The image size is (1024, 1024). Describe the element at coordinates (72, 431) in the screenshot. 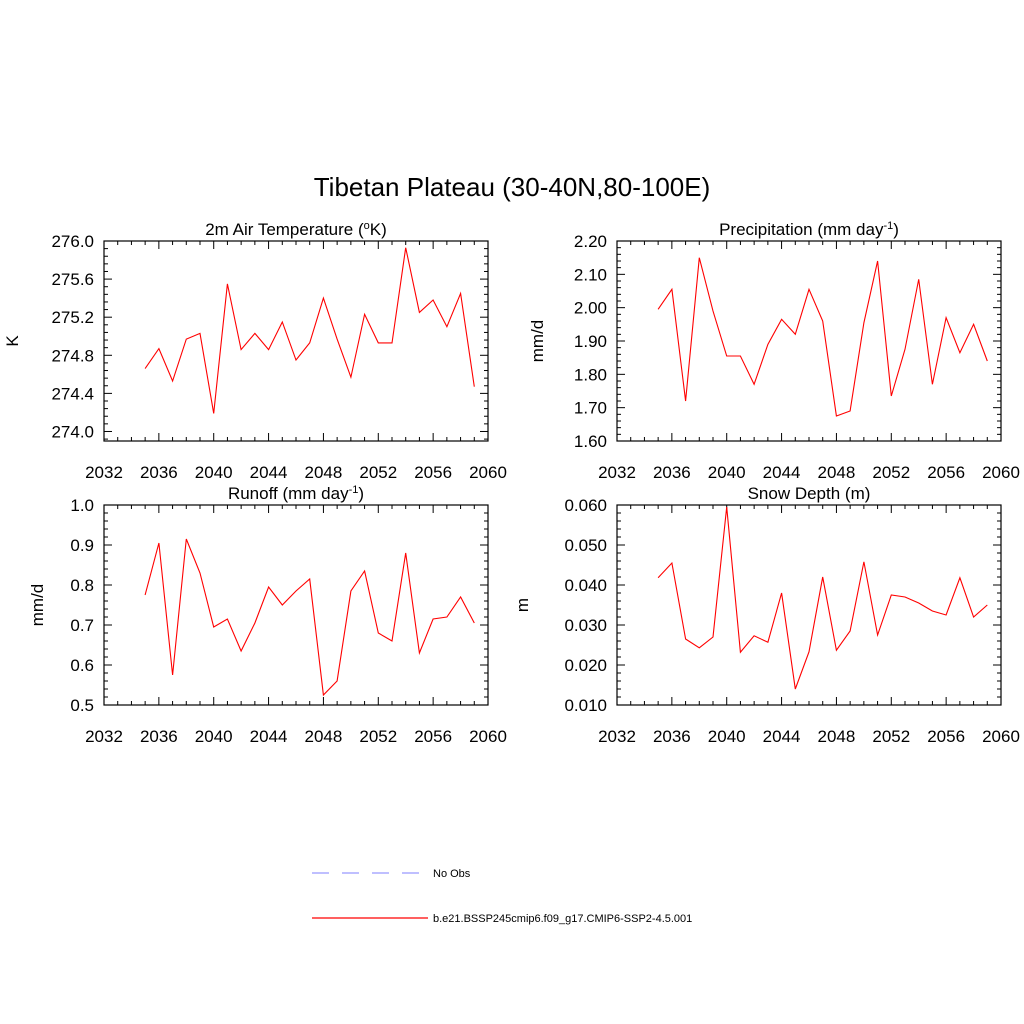

I see `y-tick-label: 274.0` at that location.